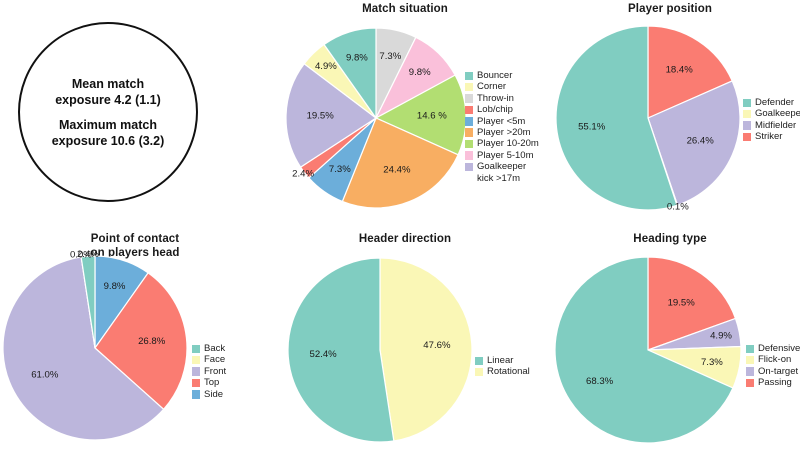 This screenshot has width=800, height=450. I want to click on mean-exposure-line2: exposure 4.2 (1.1), so click(108, 99).